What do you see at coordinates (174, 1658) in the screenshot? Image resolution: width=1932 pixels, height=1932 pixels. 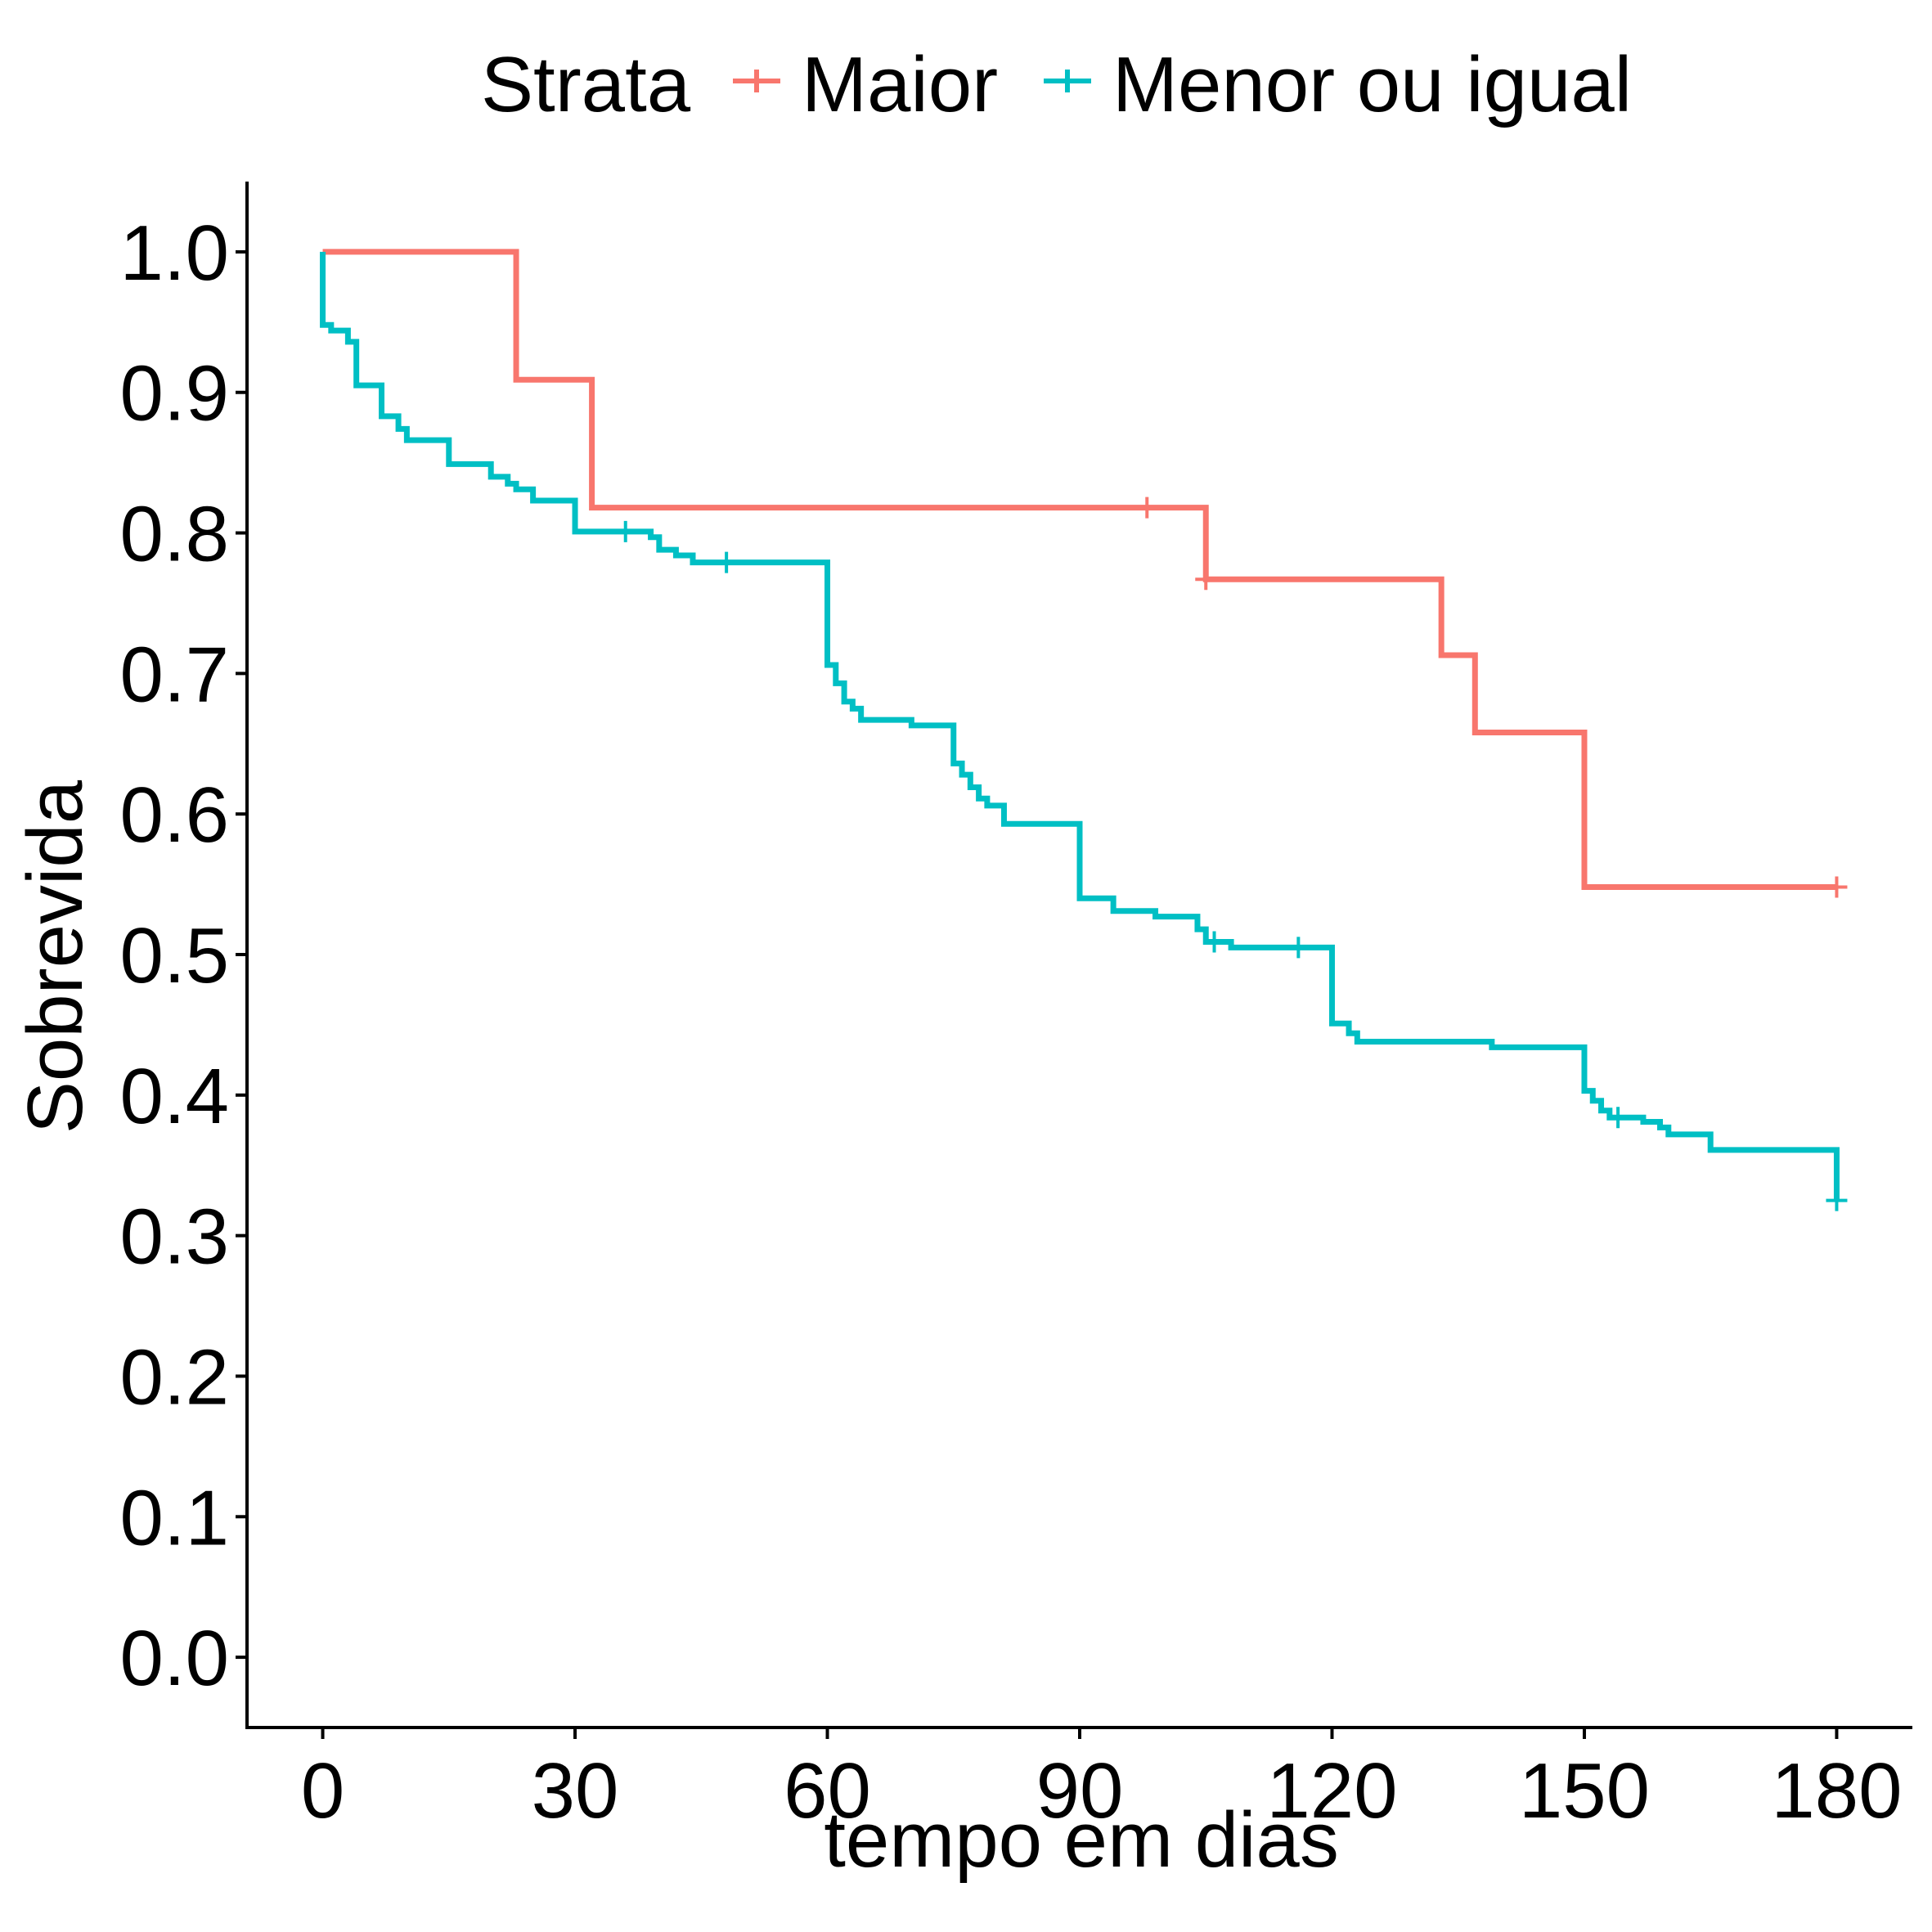 I see `y-tick-label: 0.0` at bounding box center [174, 1658].